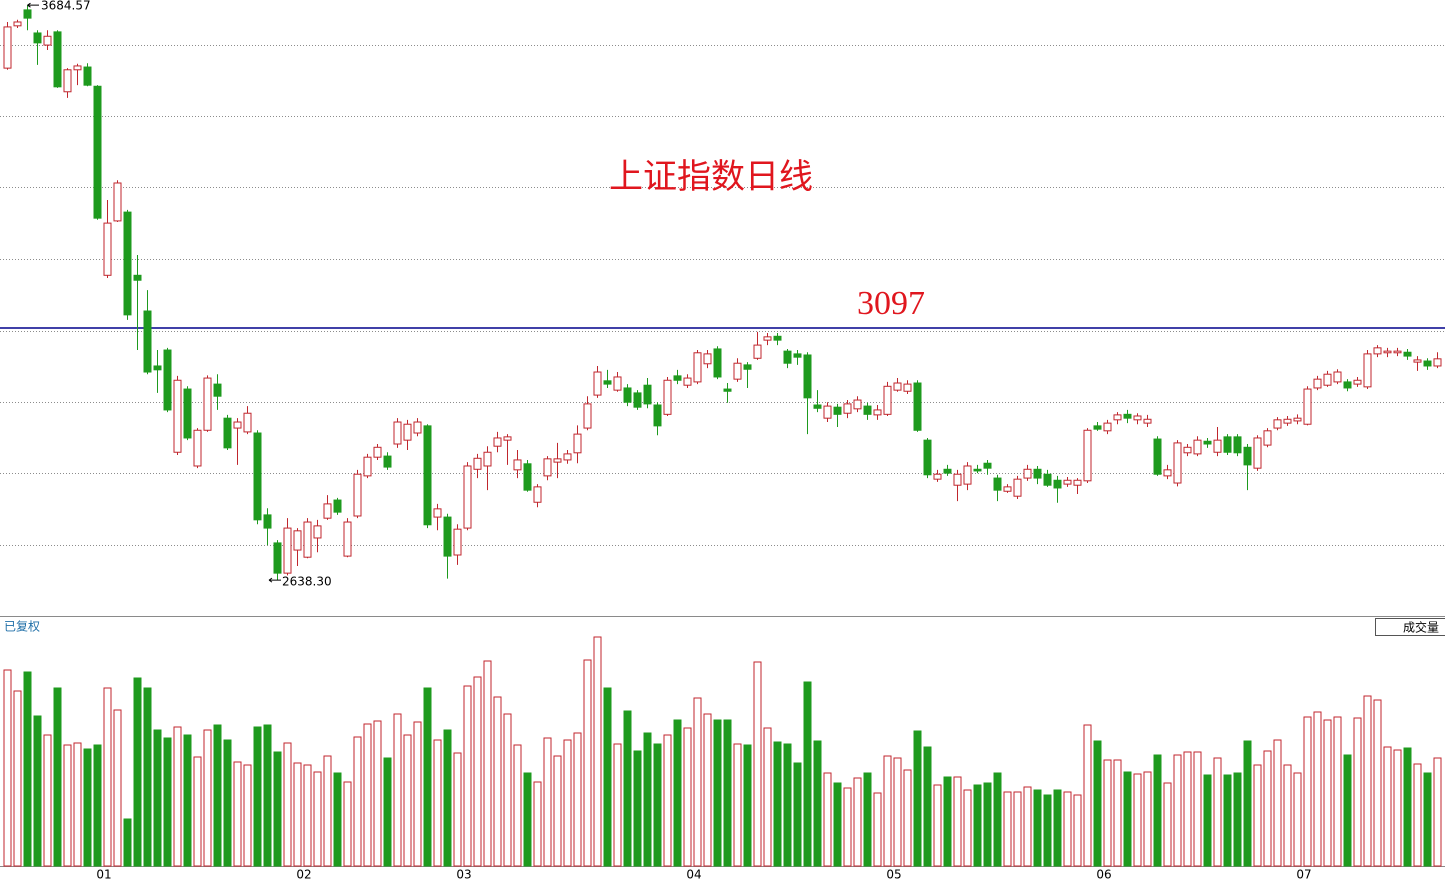 The height and width of the screenshot is (883, 1445). What do you see at coordinates (33, 5) in the screenshot?
I see `high-pointer` at bounding box center [33, 5].